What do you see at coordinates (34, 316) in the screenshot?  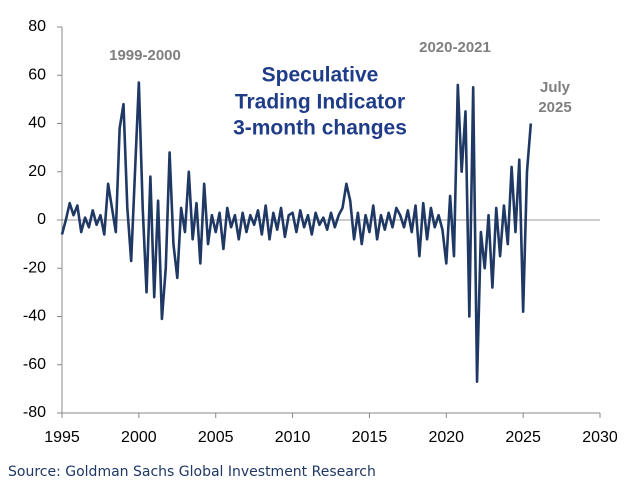 I see `y-tick-label: -40` at bounding box center [34, 316].